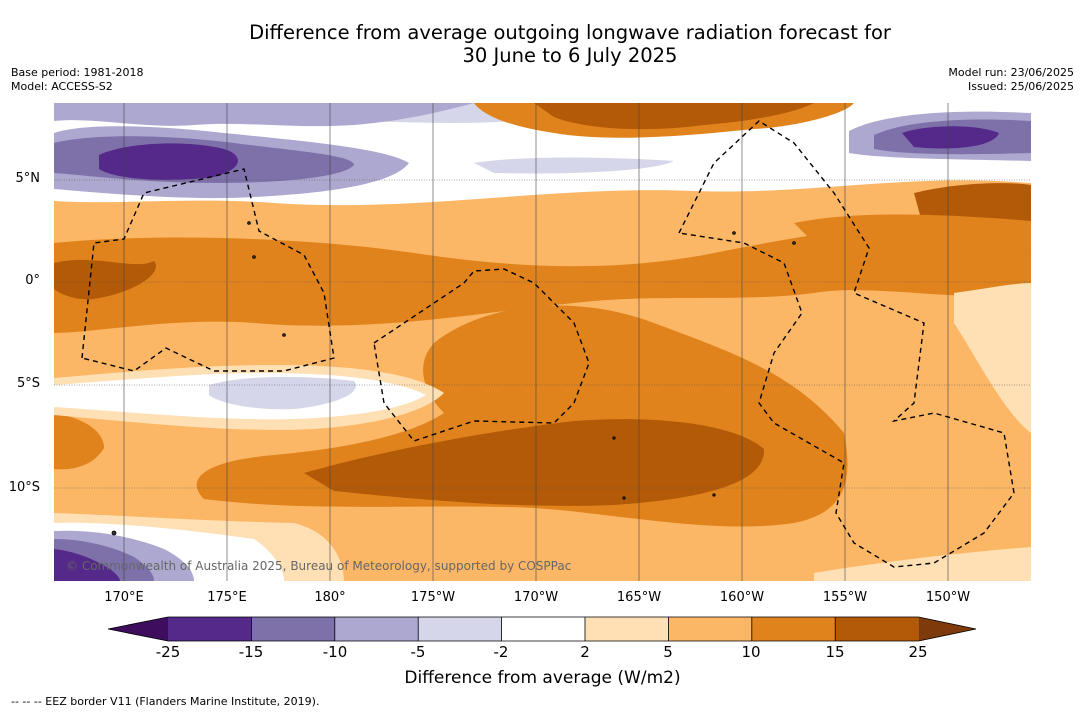 Image resolution: width=1085 pixels, height=713 pixels. What do you see at coordinates (418, 652) in the screenshot?
I see `colorbar-tick-label: -5` at bounding box center [418, 652].